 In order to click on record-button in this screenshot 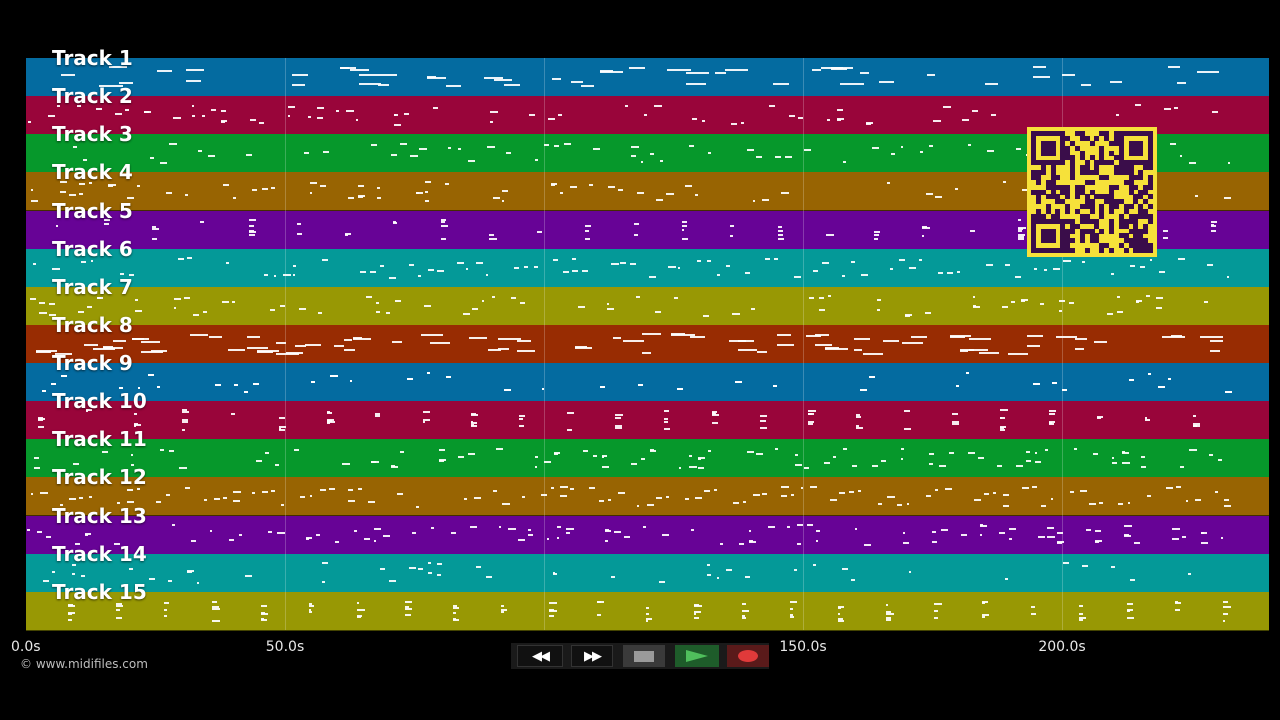, I will do `click(748, 656)`.